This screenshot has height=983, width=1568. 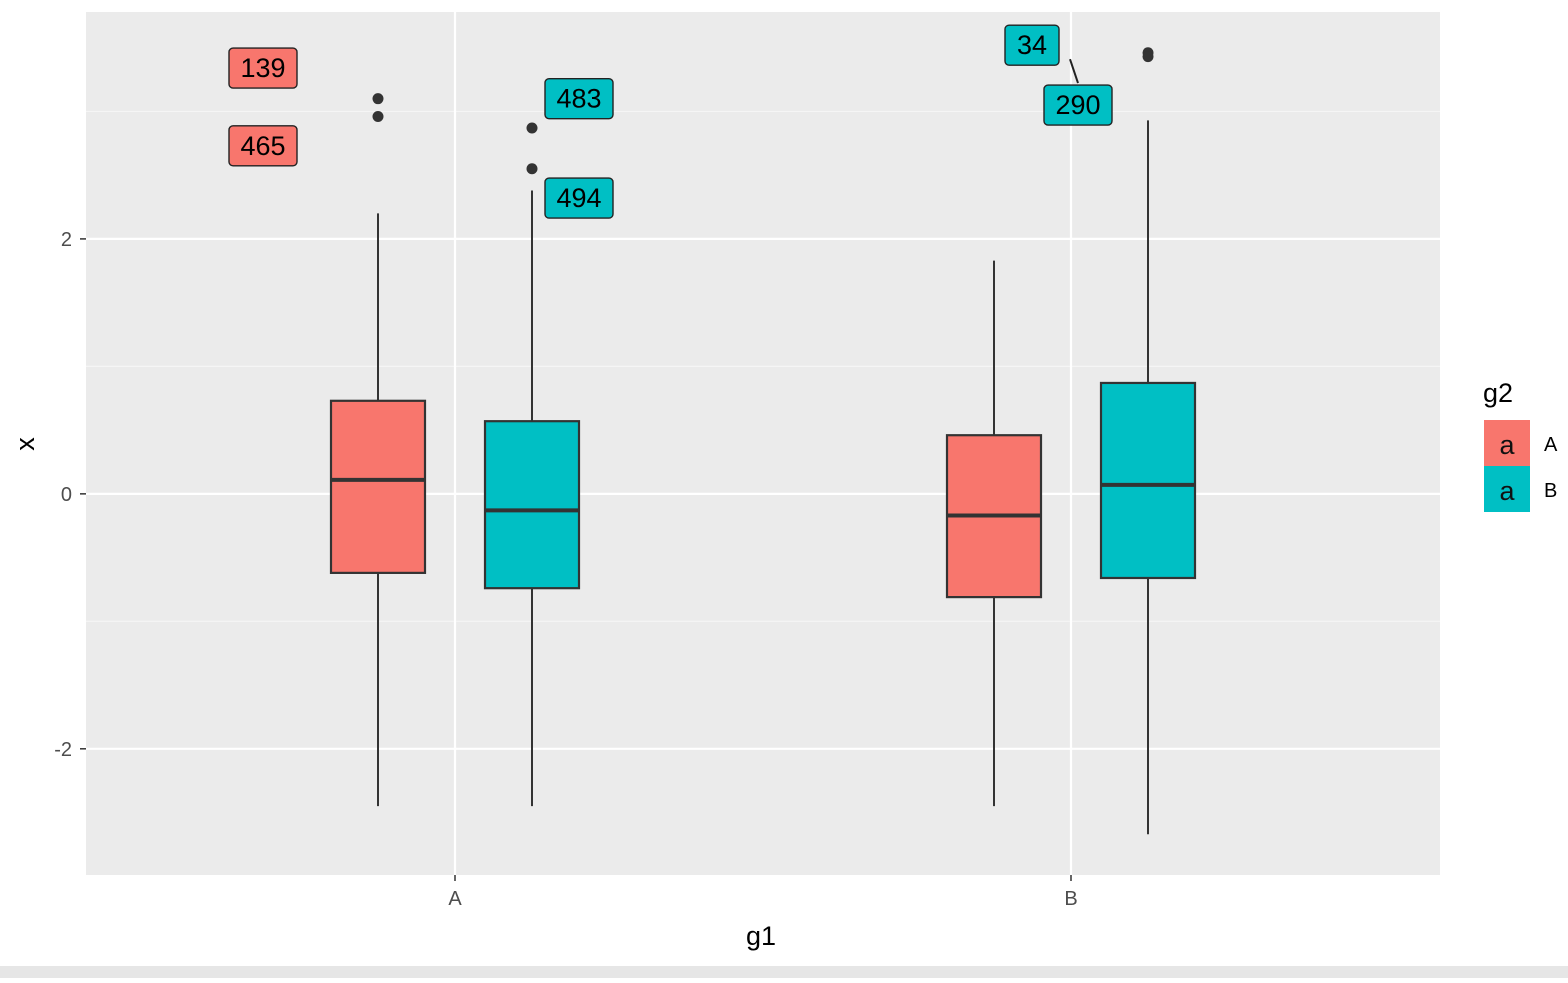 I want to click on legend: g2 a Aa B, so click(x=1520, y=445).